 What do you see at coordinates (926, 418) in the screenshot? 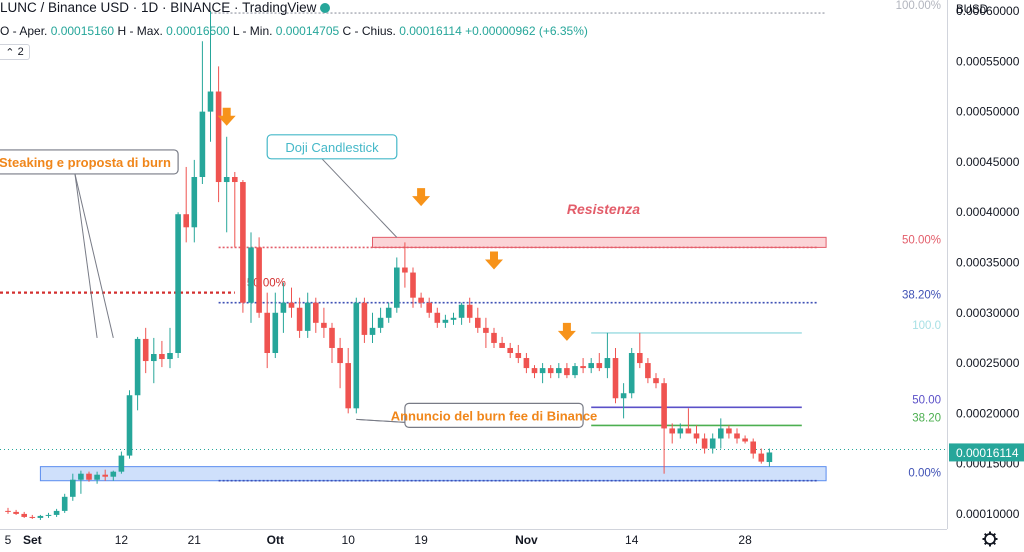
I see `fib-level-label: 38.20` at bounding box center [926, 418].